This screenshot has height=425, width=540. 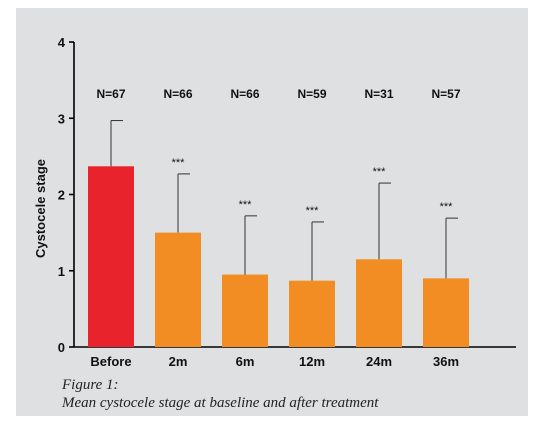 What do you see at coordinates (312, 313) in the screenshot?
I see `bar-12m` at bounding box center [312, 313].